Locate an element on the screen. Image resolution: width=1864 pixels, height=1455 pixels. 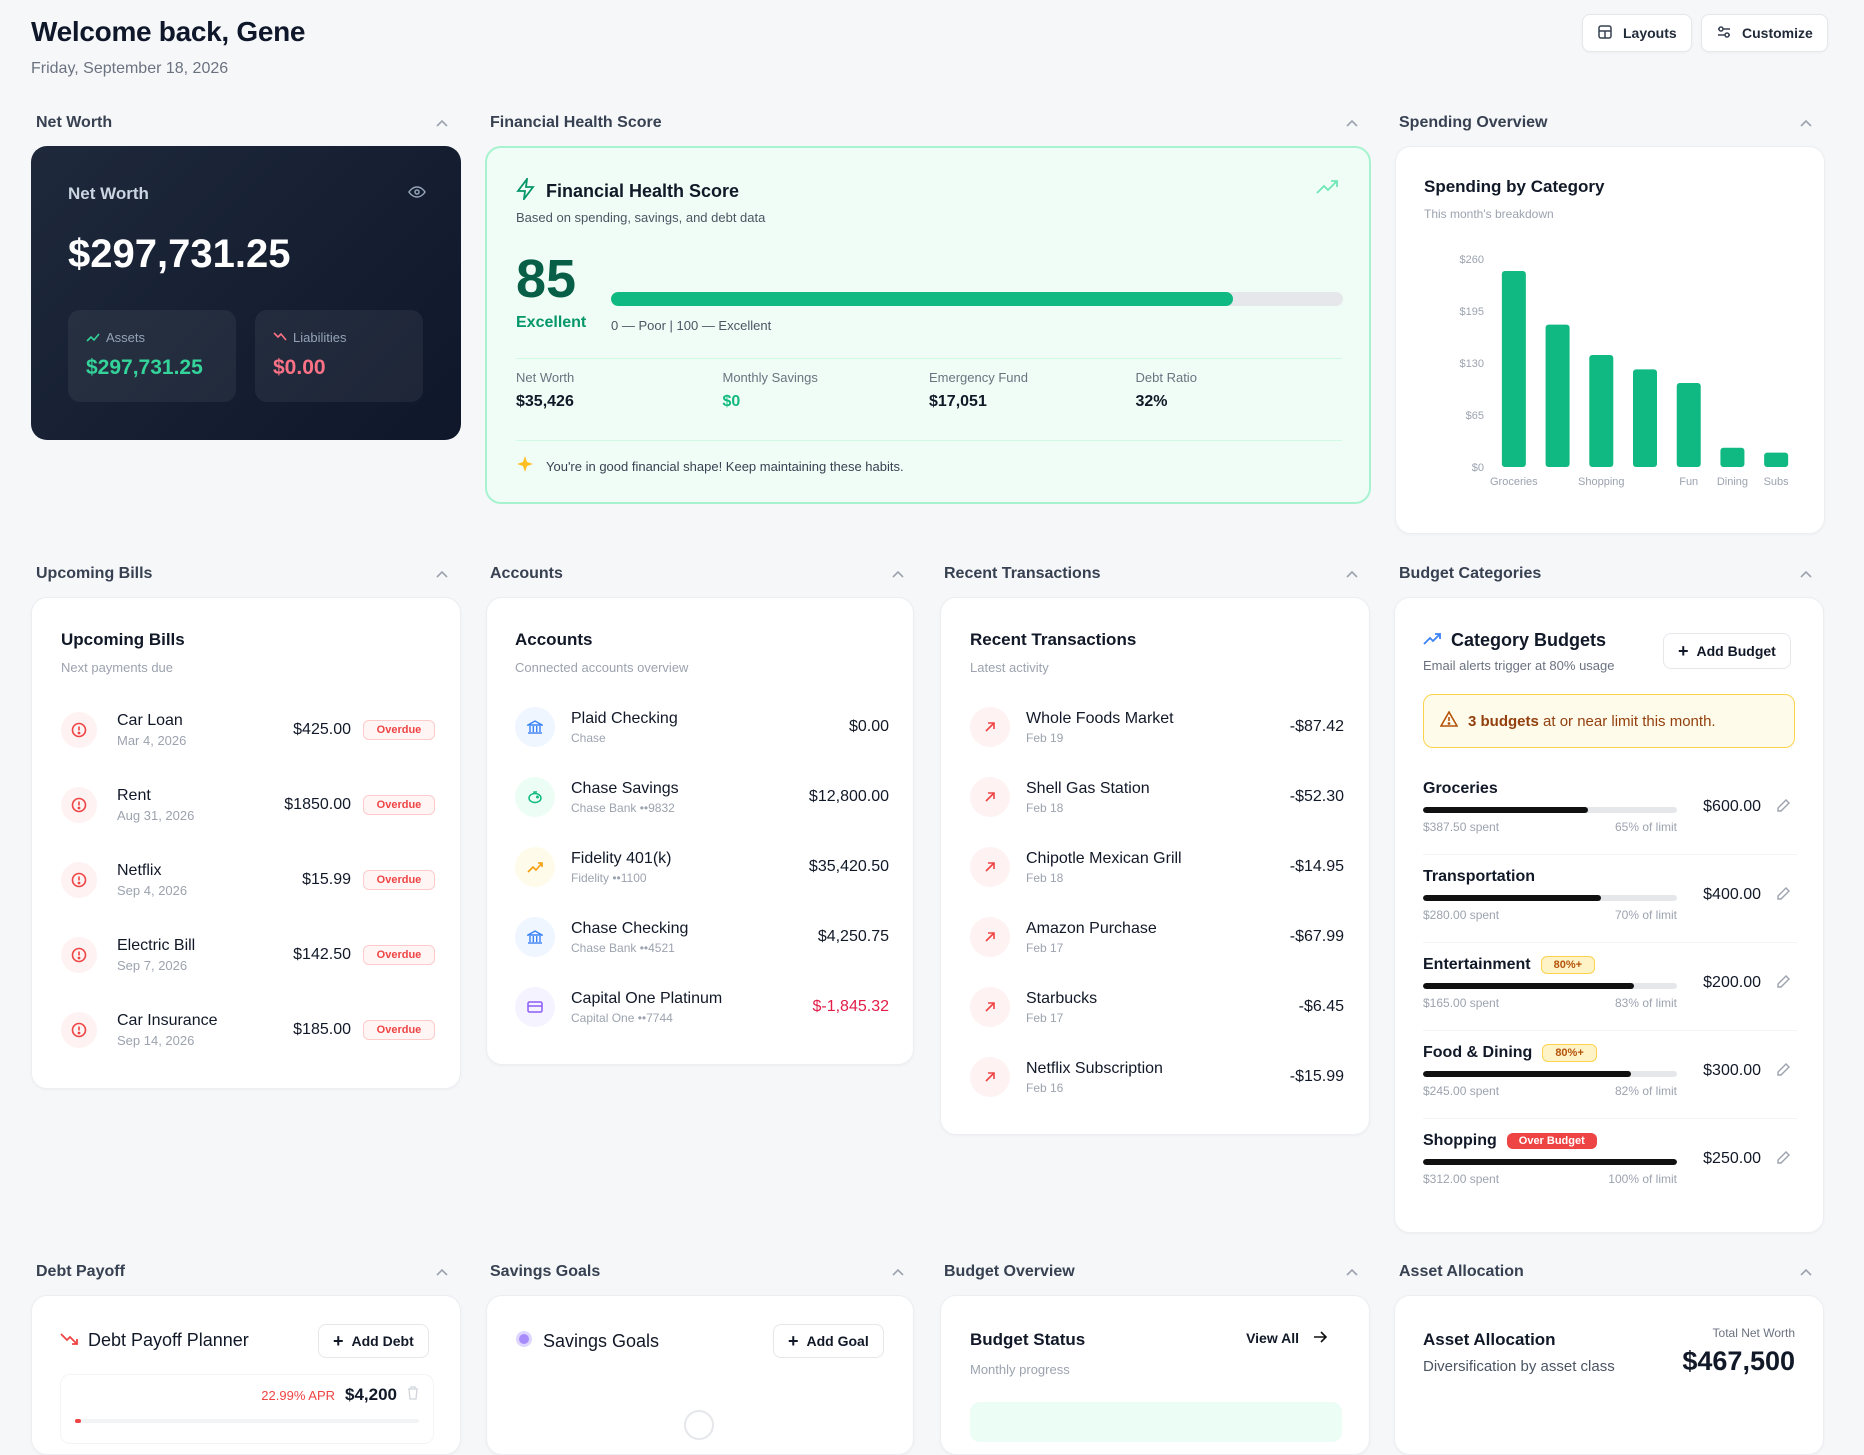
trend-up-icon is located at coordinates (93, 337).